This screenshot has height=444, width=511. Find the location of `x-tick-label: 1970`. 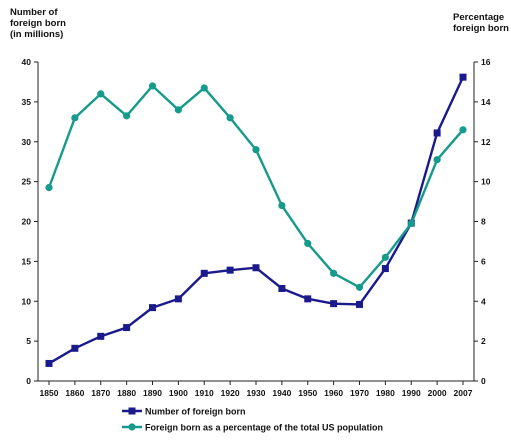

x-tick-label: 1970 is located at coordinates (359, 393).